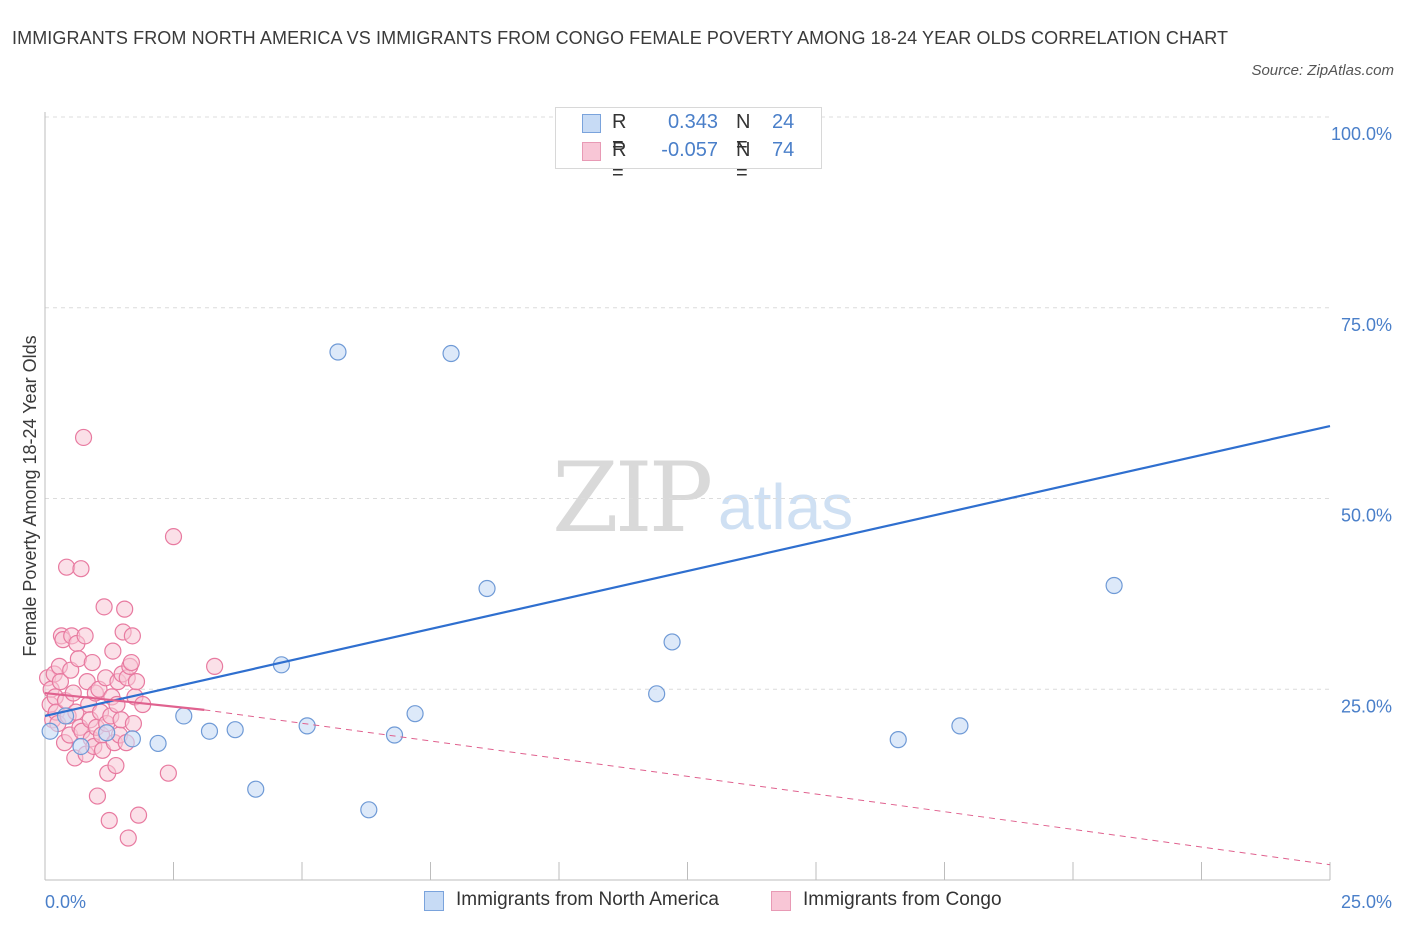 The image size is (1406, 930). I want to click on x-tick-label: 25.0%, so click(1366, 902).